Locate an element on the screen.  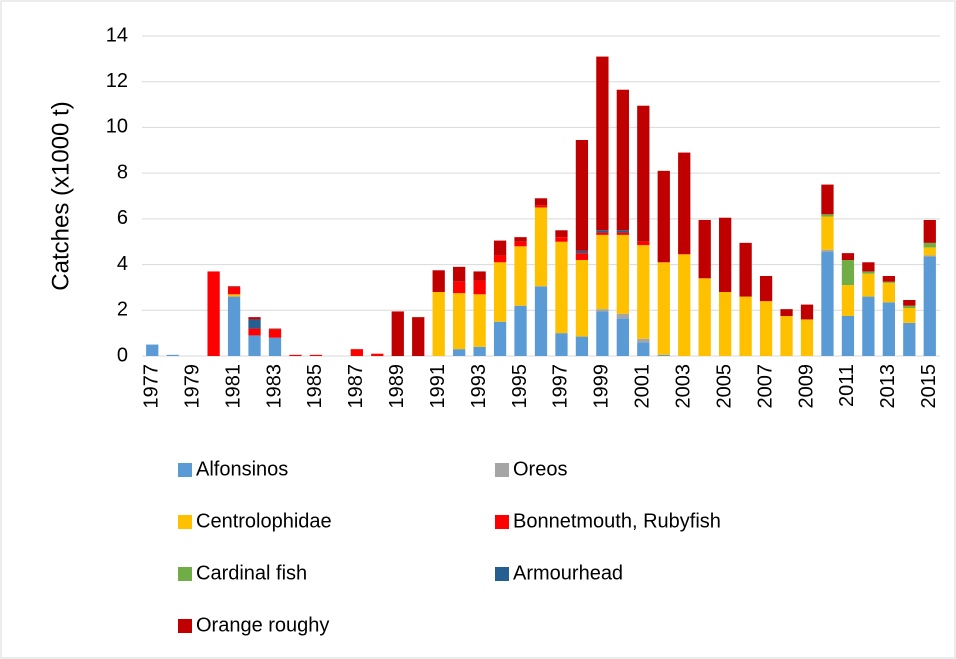
x-tick-label: 1989 is located at coordinates (397, 386).